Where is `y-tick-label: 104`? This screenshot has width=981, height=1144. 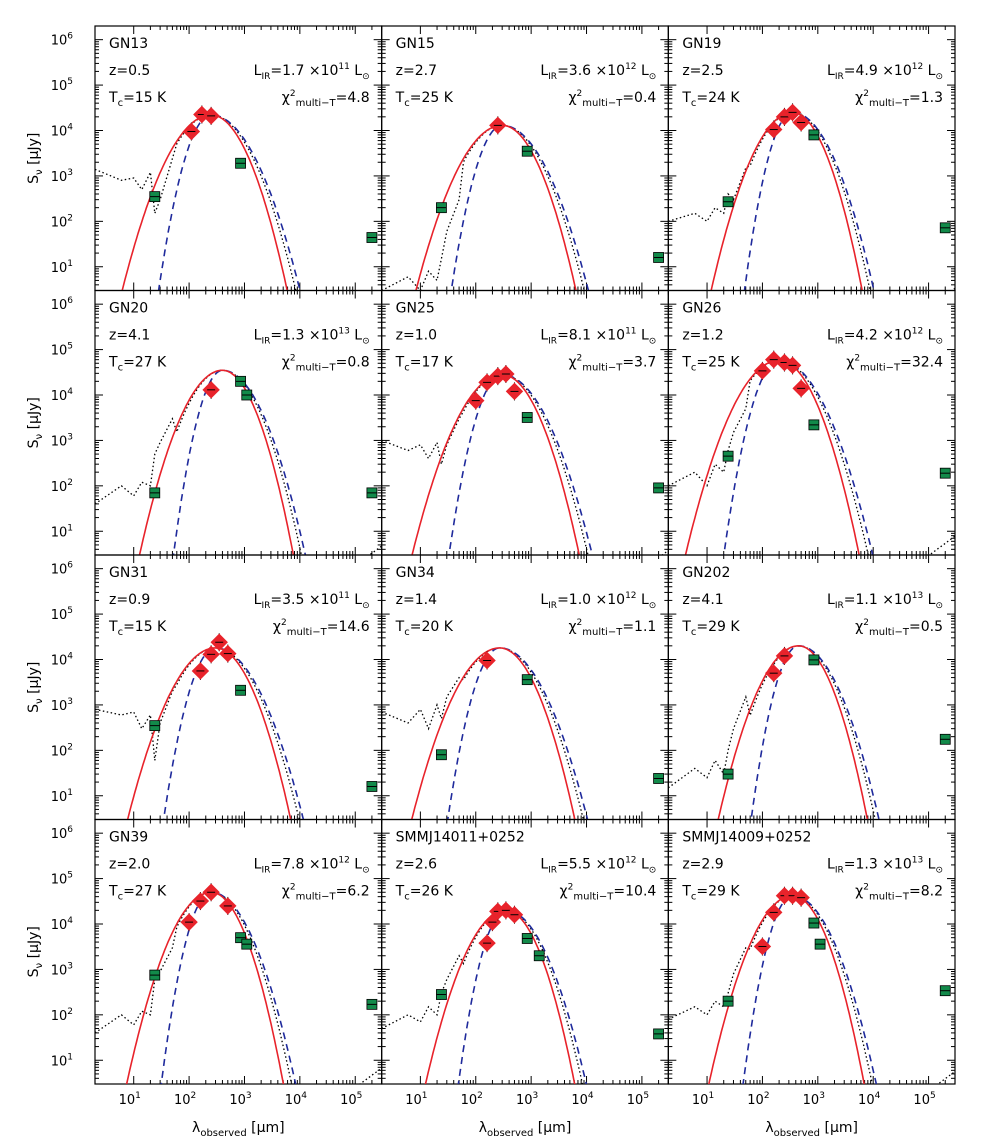
y-tick-label: 104 is located at coordinates (62, 131).